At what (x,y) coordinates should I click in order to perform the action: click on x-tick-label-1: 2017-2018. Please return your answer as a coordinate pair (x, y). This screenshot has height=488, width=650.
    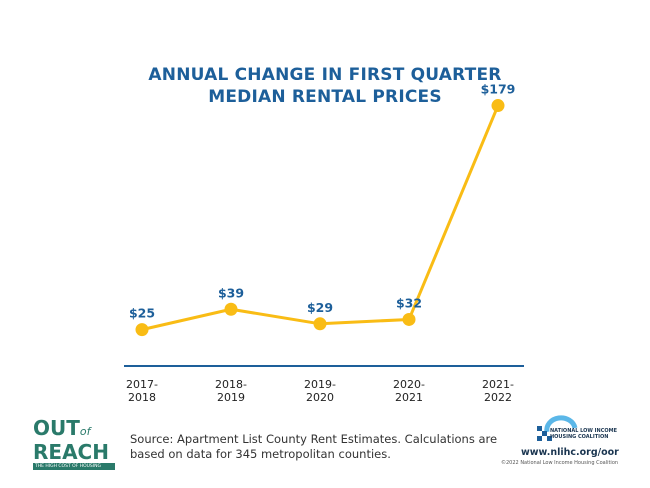
    Looking at the image, I should click on (142, 391).